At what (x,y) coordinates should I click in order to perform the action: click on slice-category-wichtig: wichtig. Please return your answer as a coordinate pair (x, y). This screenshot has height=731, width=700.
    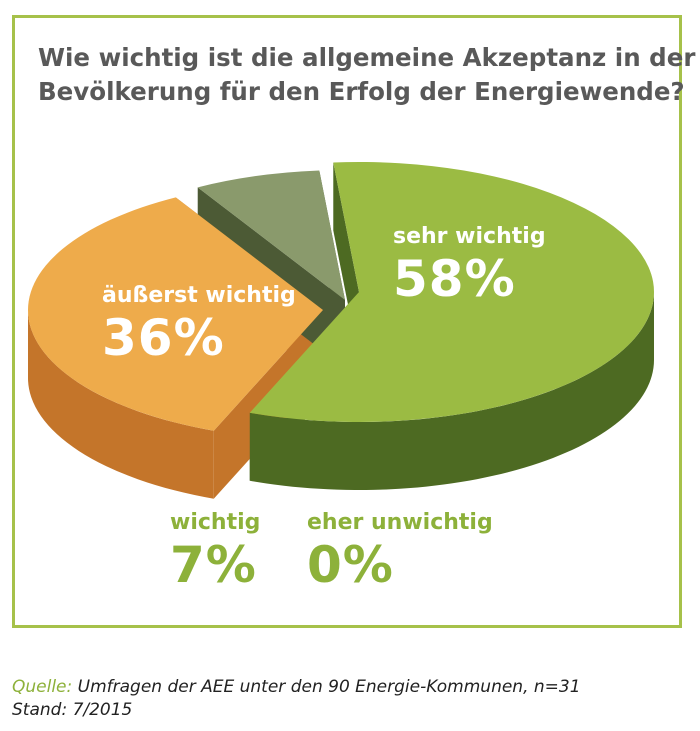
    Looking at the image, I should click on (215, 522).